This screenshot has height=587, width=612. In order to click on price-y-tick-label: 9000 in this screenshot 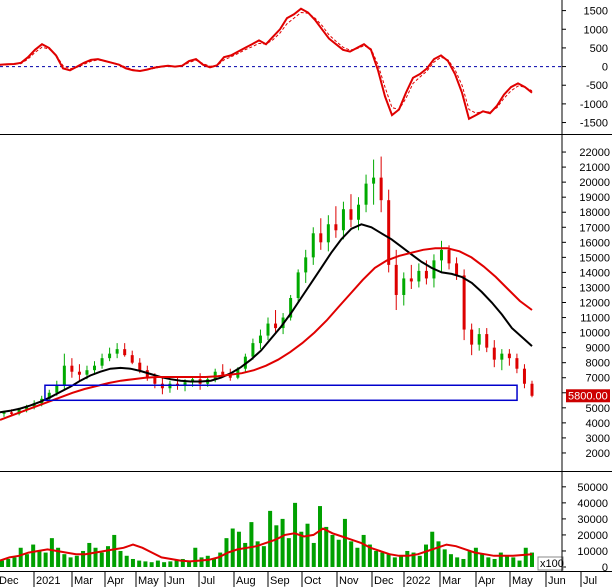, I will do `click(598, 349)`.